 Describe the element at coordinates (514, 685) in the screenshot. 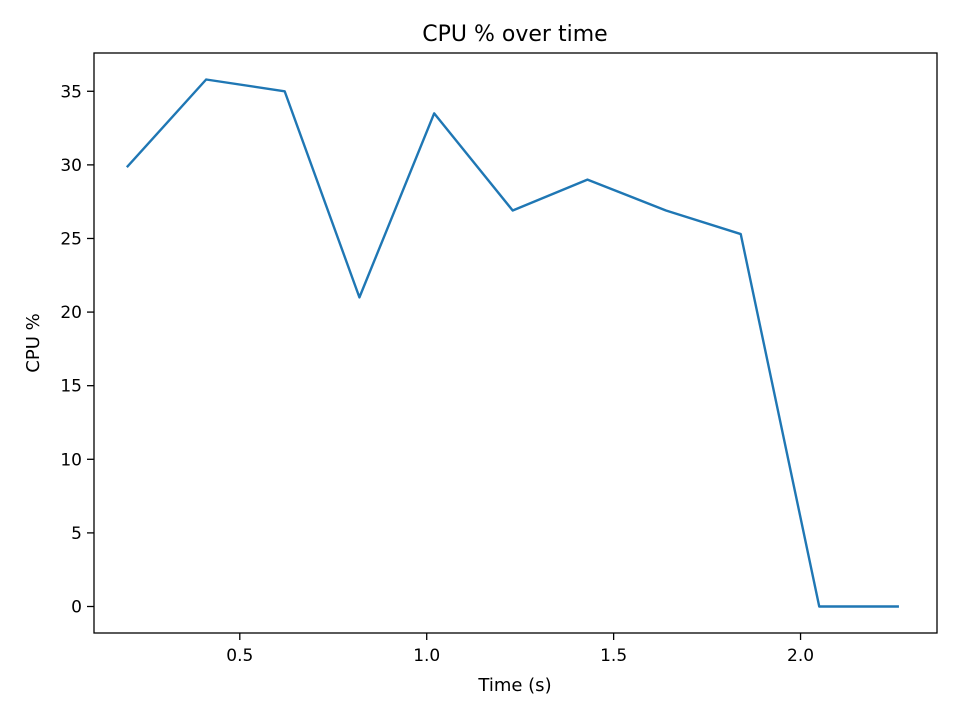

I see `x-axis-label: Time (s)` at that location.